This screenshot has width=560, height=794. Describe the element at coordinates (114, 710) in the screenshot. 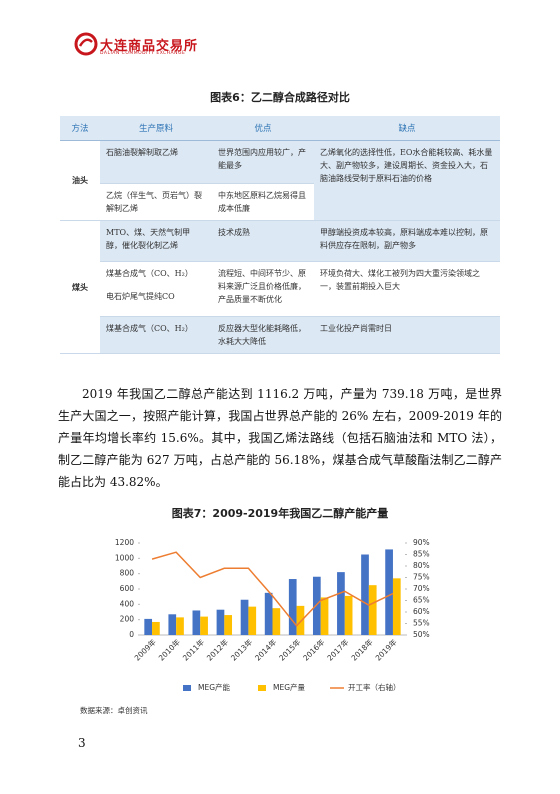

I see `source-note: 数据来源：卓创资讯` at that location.